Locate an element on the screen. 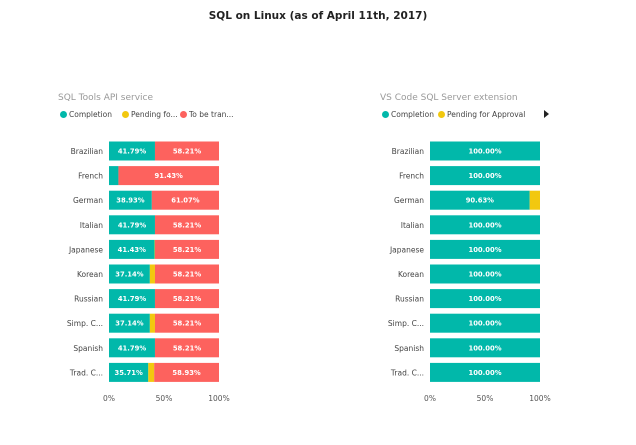  data-label: 41.43% is located at coordinates (132, 250).